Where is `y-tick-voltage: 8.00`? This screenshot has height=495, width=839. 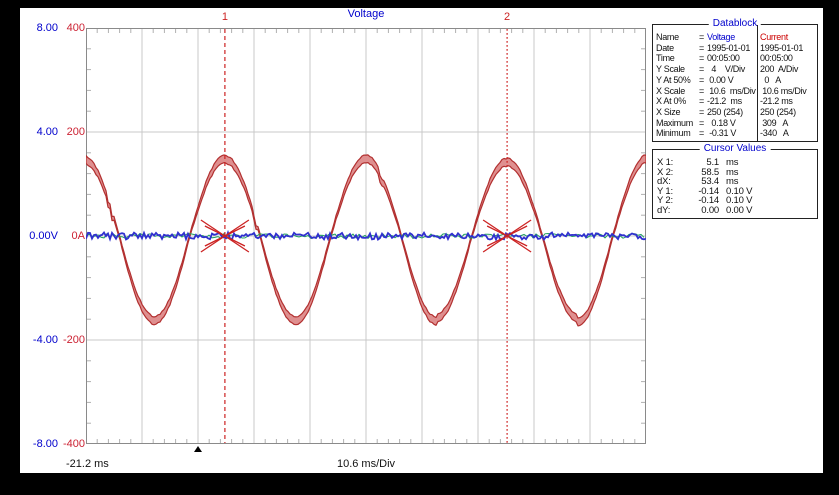
y-tick-voltage: 8.00 is located at coordinates (47, 28).